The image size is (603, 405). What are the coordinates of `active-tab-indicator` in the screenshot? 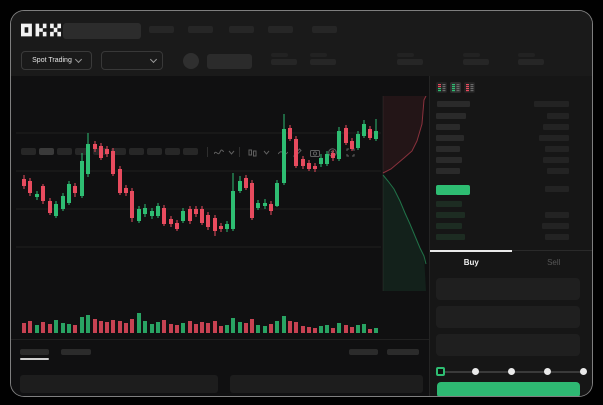 It's located at (471, 251).